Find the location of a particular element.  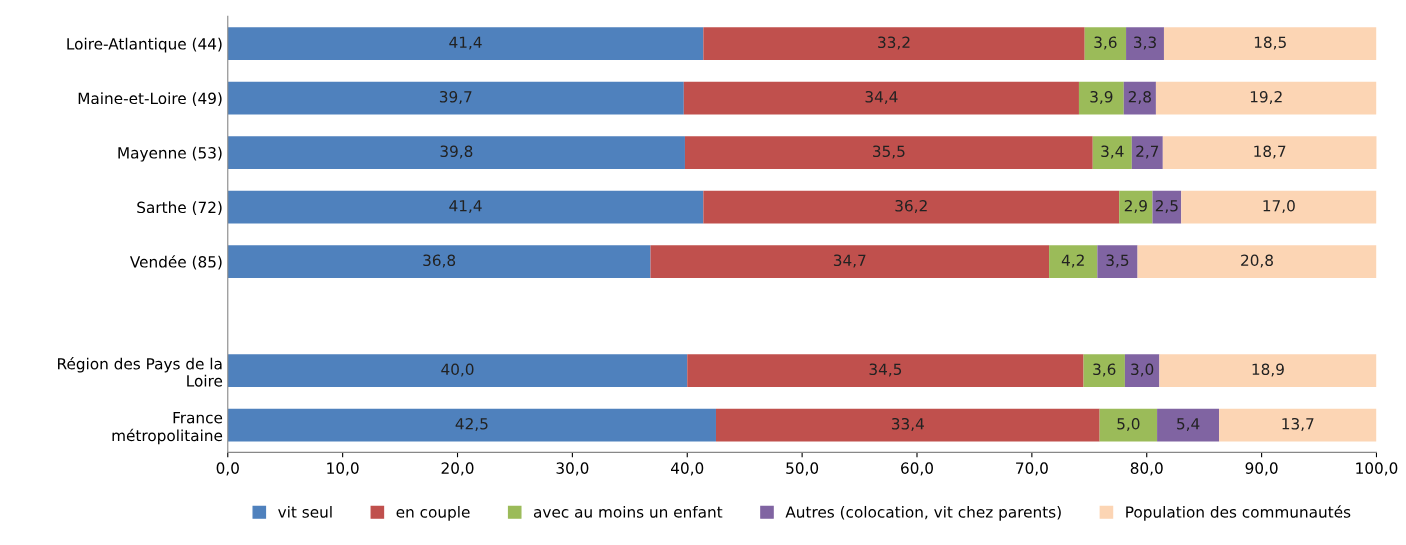

data-label: 18,7 is located at coordinates (1270, 152).